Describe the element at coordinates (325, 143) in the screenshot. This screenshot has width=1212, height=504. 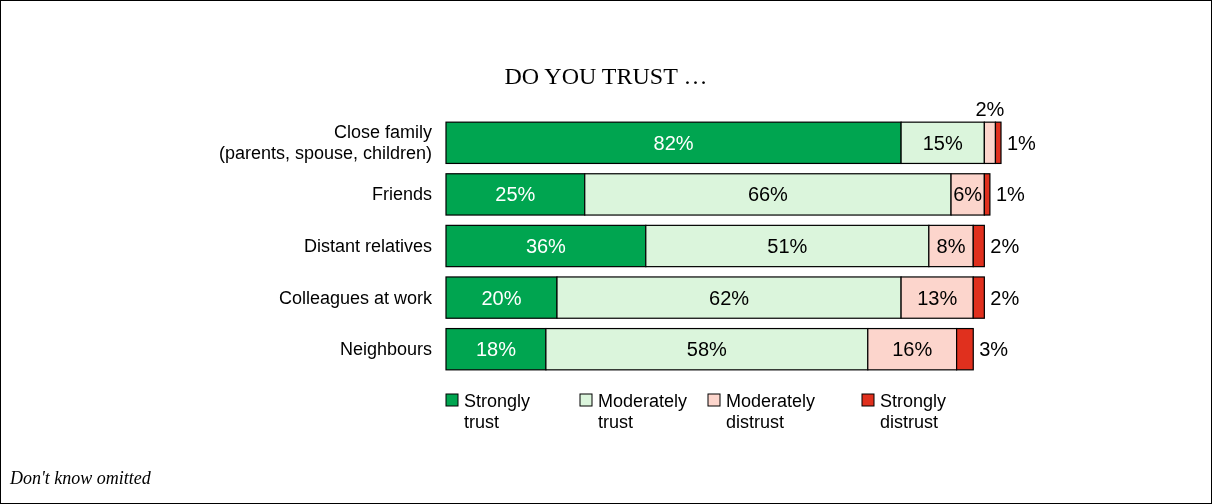
I see `y-tick-label: Close family (parents, spouse, children)` at that location.